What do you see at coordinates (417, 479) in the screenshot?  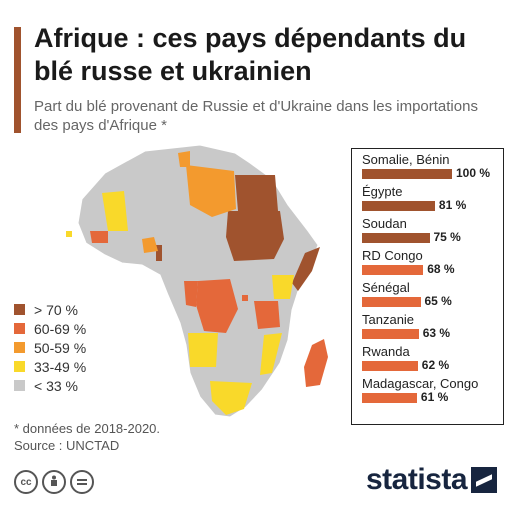 I see `brand-name: statista` at bounding box center [417, 479].